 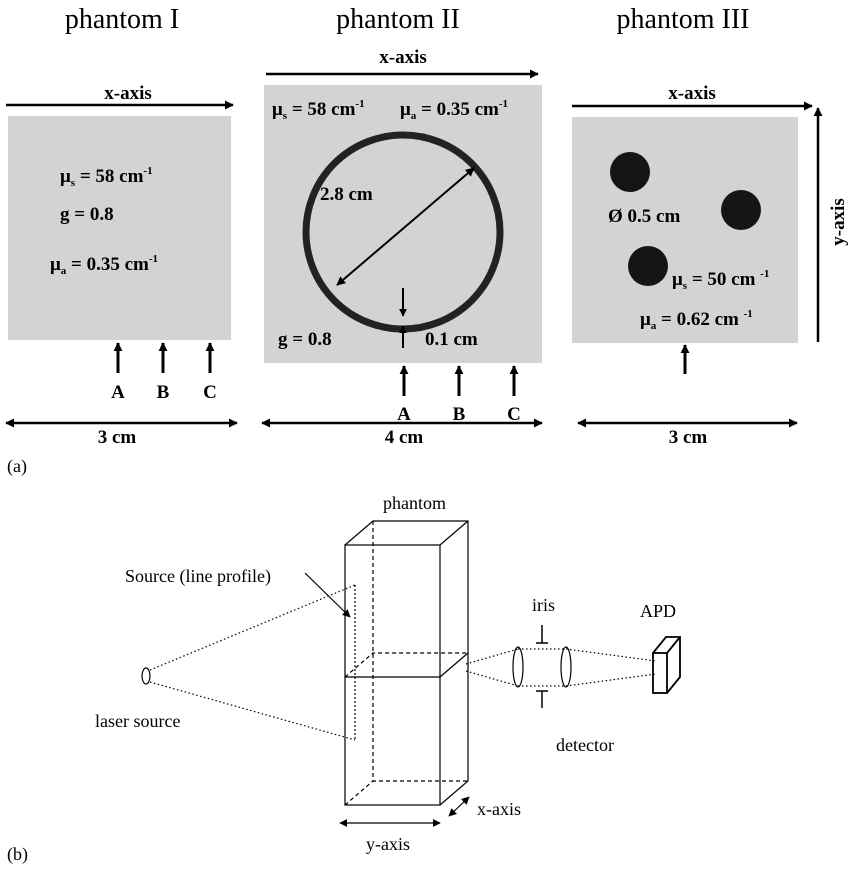 What do you see at coordinates (683, 19) in the screenshot?
I see `phantom-3-title: phantom III` at bounding box center [683, 19].